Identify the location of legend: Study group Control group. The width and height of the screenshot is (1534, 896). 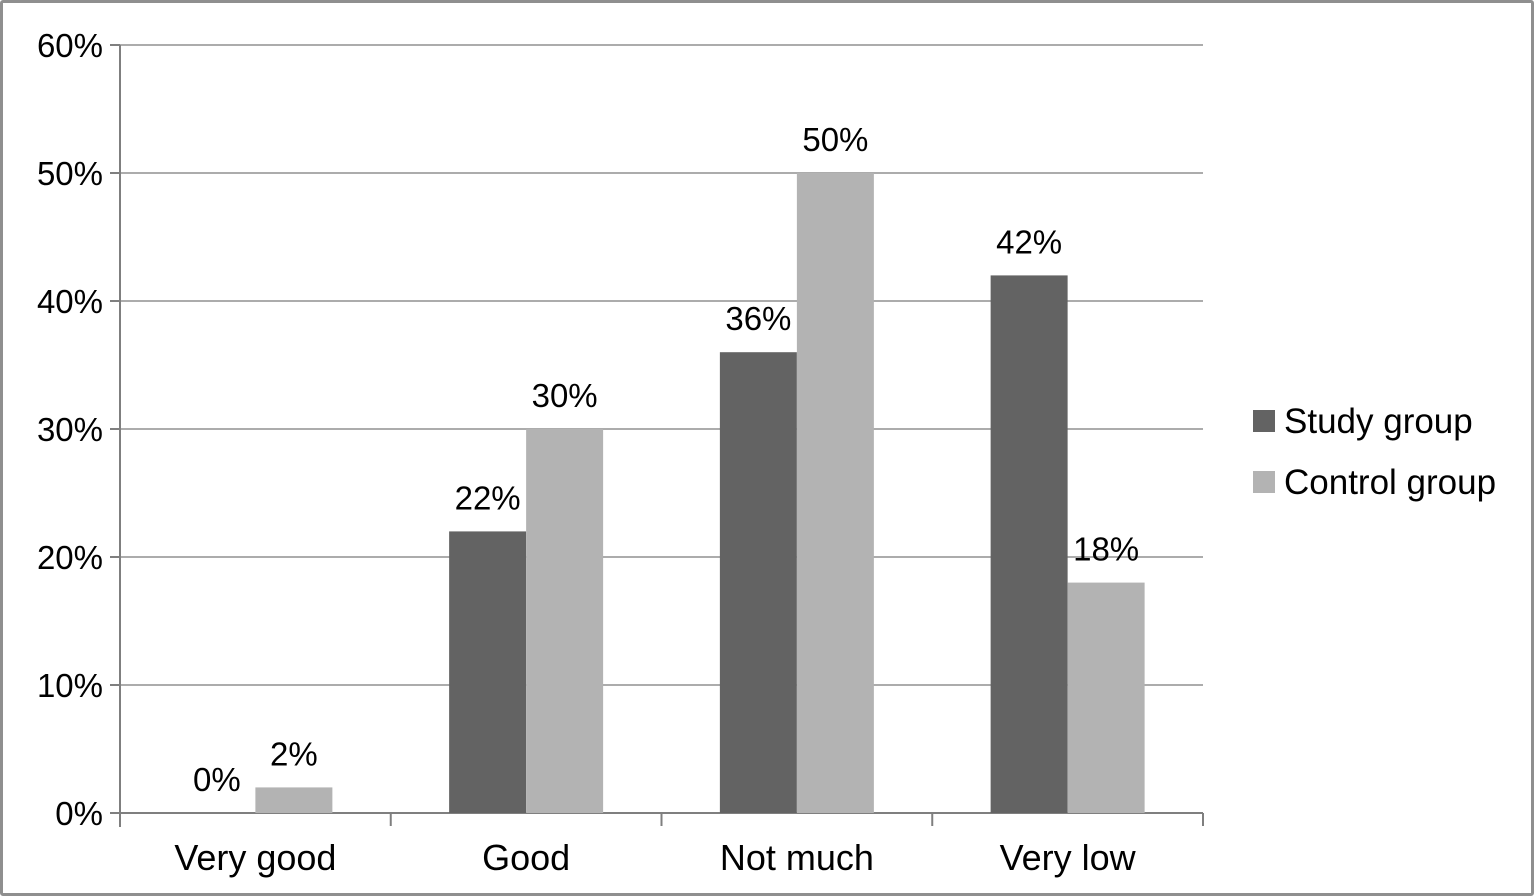
(1374, 451).